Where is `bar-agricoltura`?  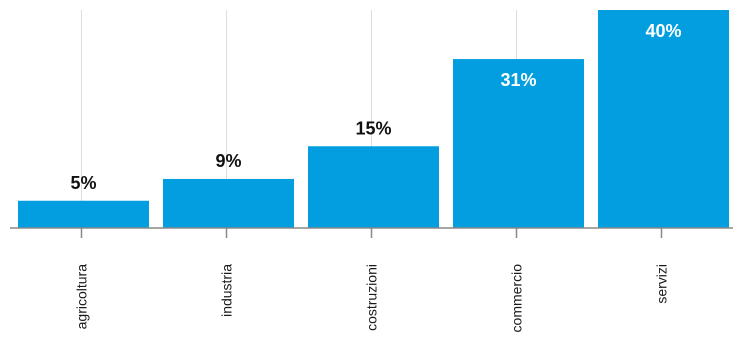 bar-agricoltura is located at coordinates (83, 214).